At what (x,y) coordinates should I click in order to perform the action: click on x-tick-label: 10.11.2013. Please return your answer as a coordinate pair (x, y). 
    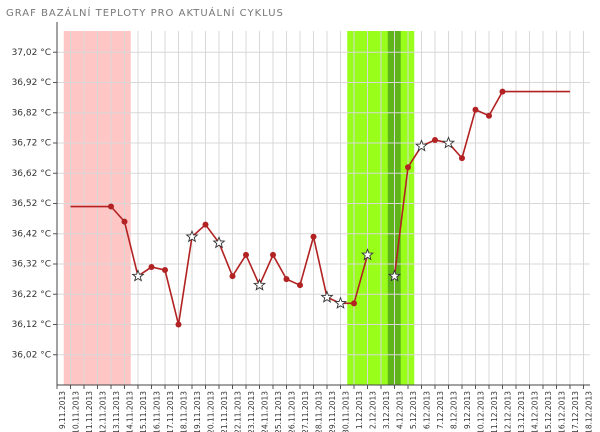
    Looking at the image, I should click on (76, 411).